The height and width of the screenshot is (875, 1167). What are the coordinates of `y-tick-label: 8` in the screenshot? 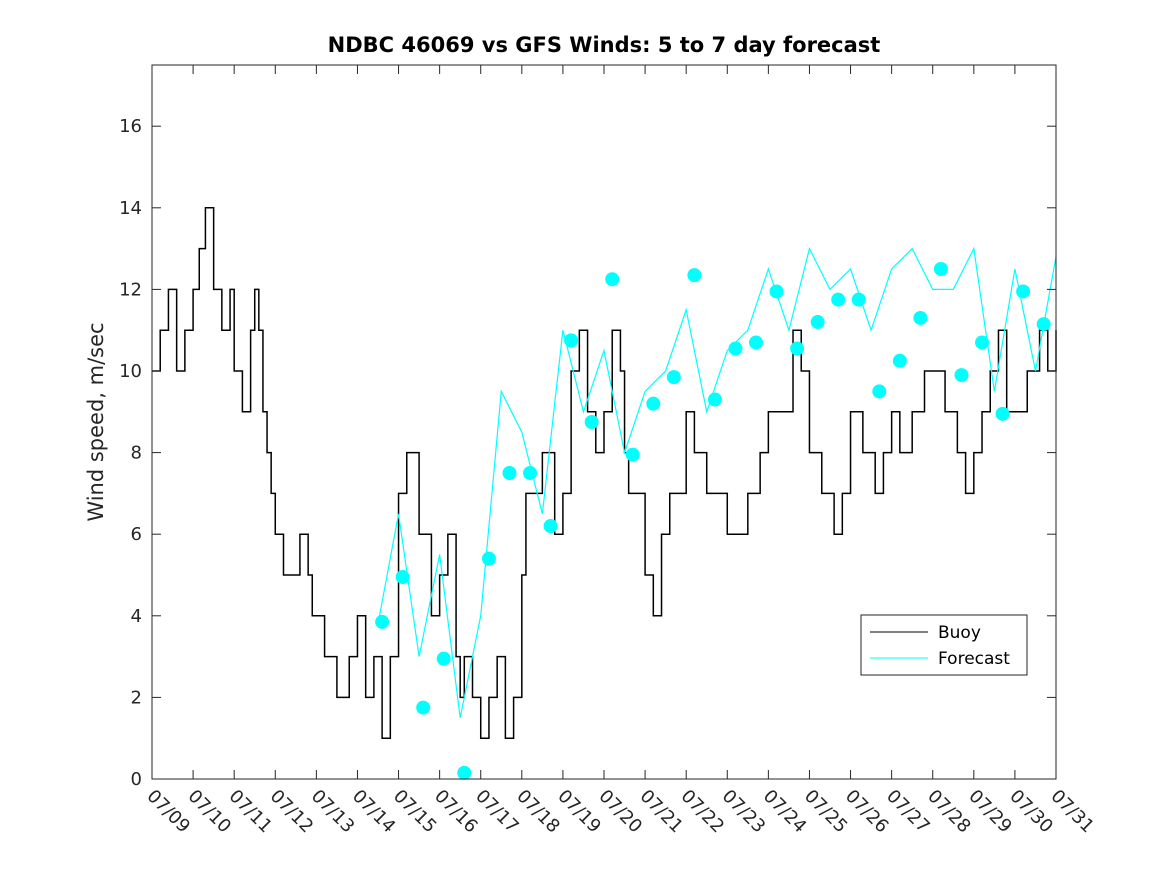 It's located at (136, 453).